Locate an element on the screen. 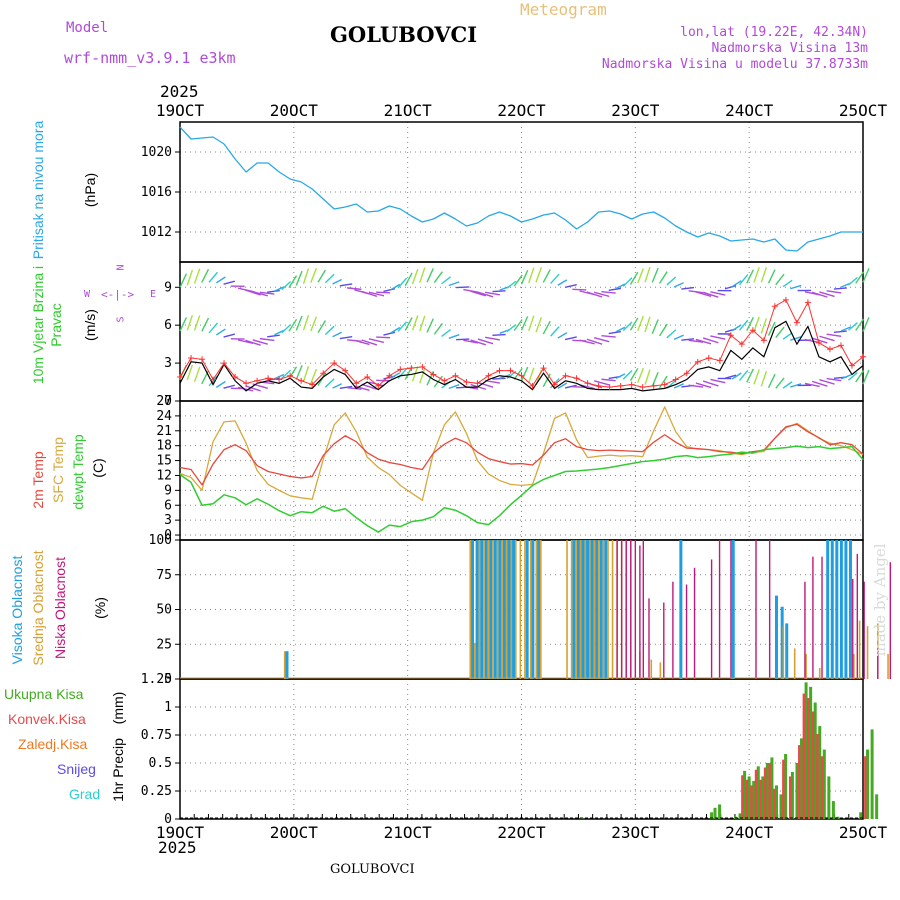 The height and width of the screenshot is (900, 900). y-tick-label: 12 is located at coordinates (164, 475).